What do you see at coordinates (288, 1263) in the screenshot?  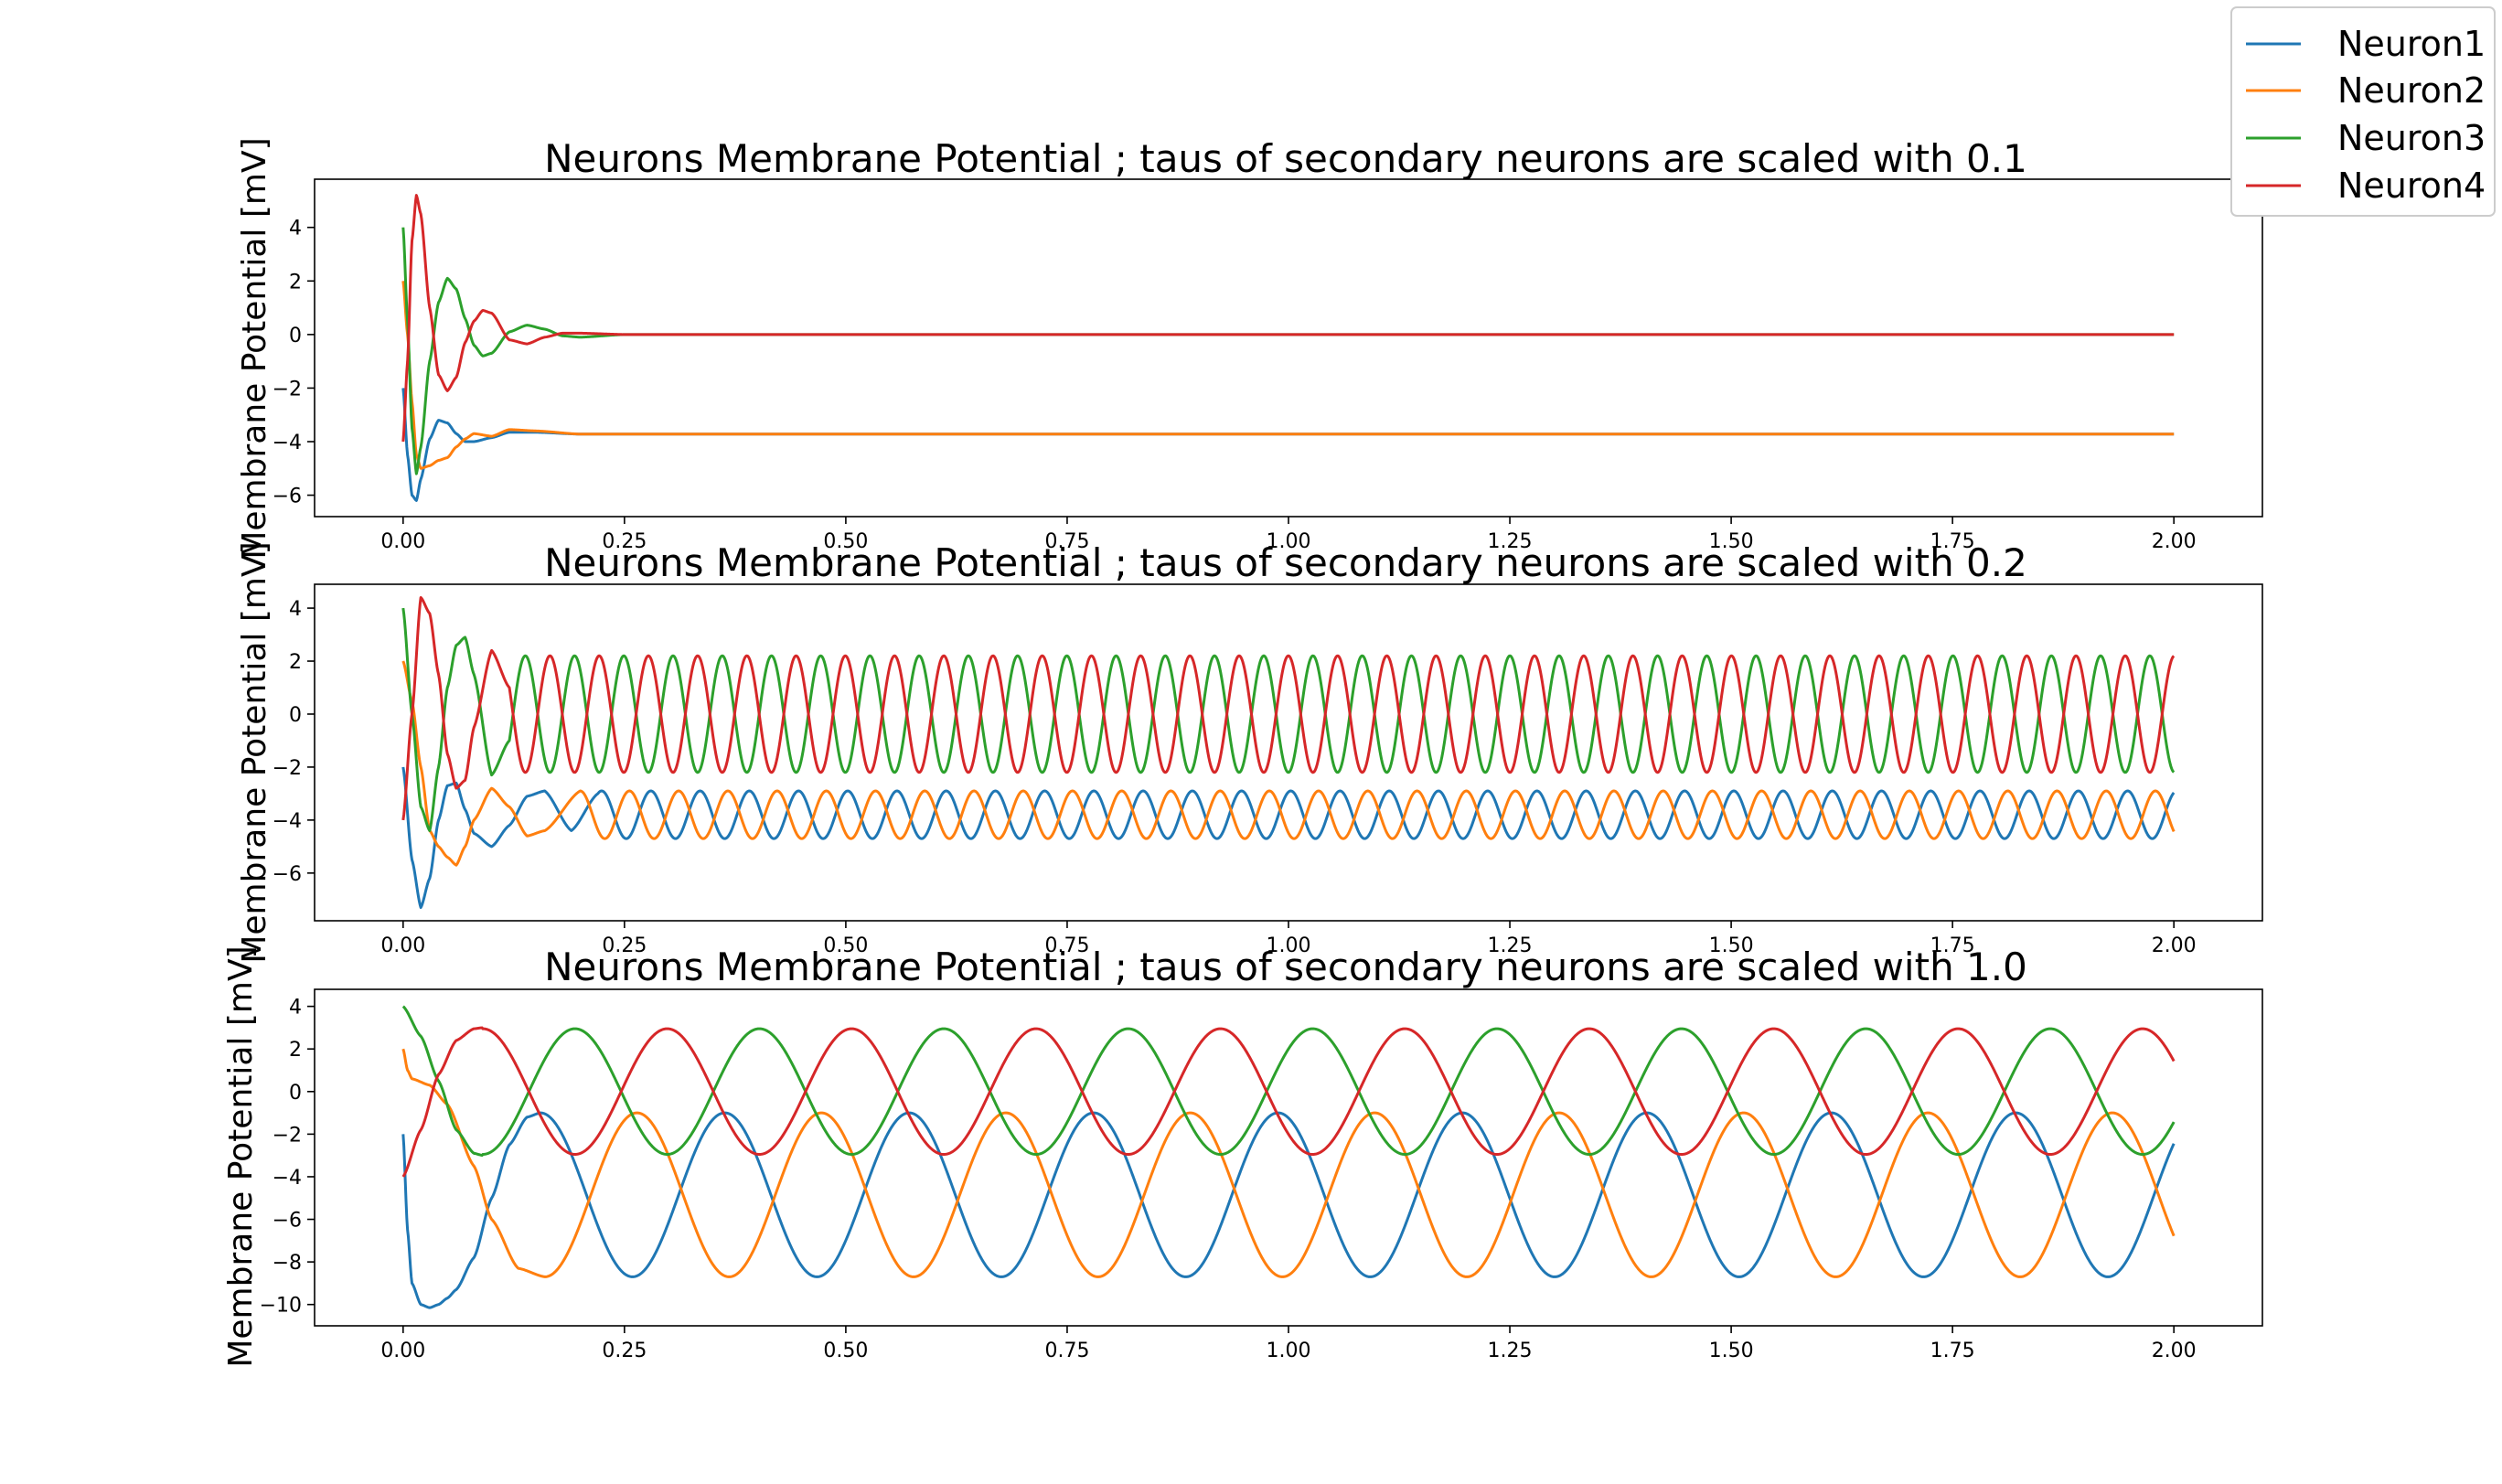 I see `y-tick-label: −8` at bounding box center [288, 1263].